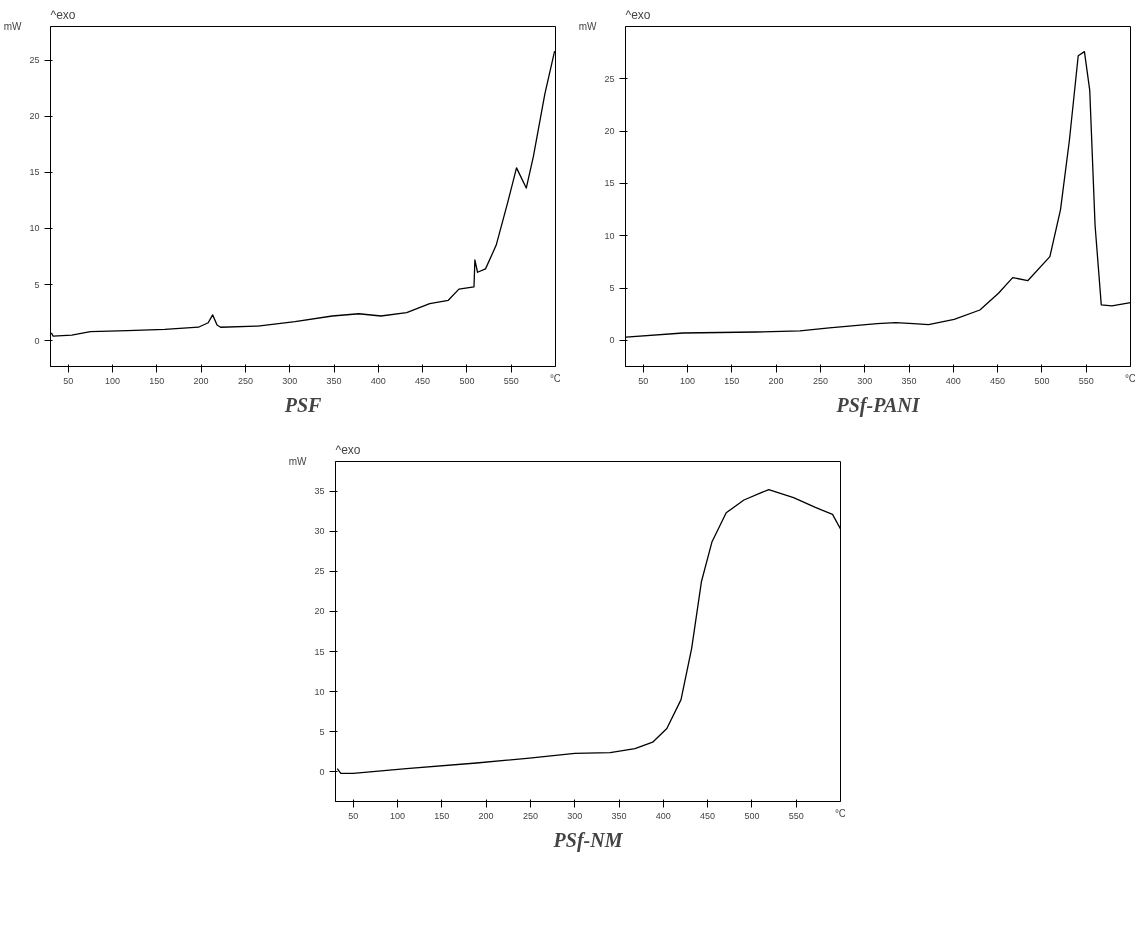  I want to click on text: PSf-PANI, so click(878, 405).